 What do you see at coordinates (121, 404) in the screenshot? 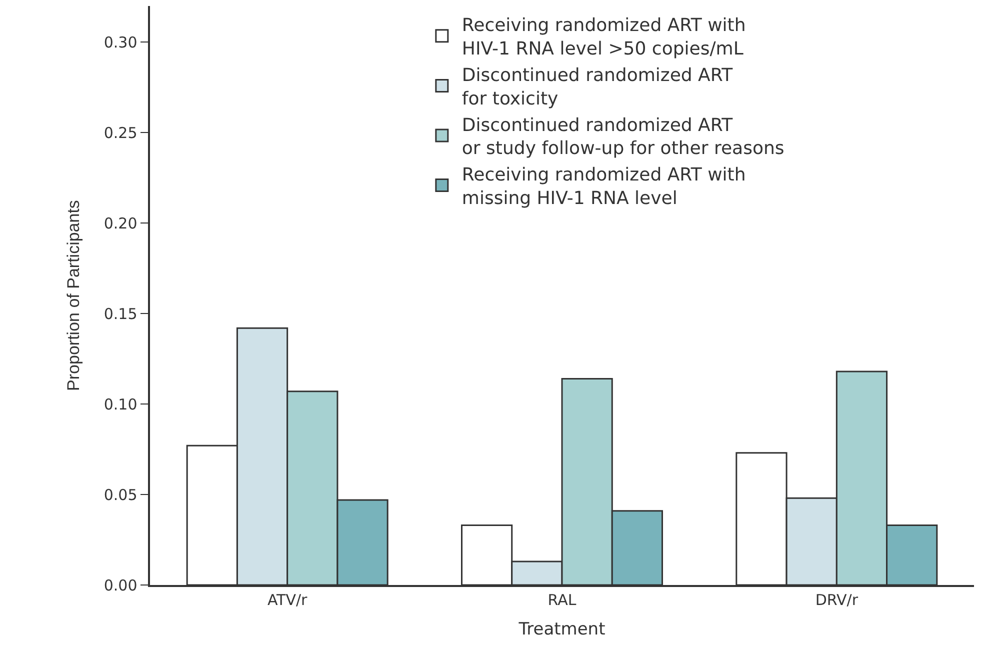
I see `y-tick-label: 0.10` at bounding box center [121, 404].